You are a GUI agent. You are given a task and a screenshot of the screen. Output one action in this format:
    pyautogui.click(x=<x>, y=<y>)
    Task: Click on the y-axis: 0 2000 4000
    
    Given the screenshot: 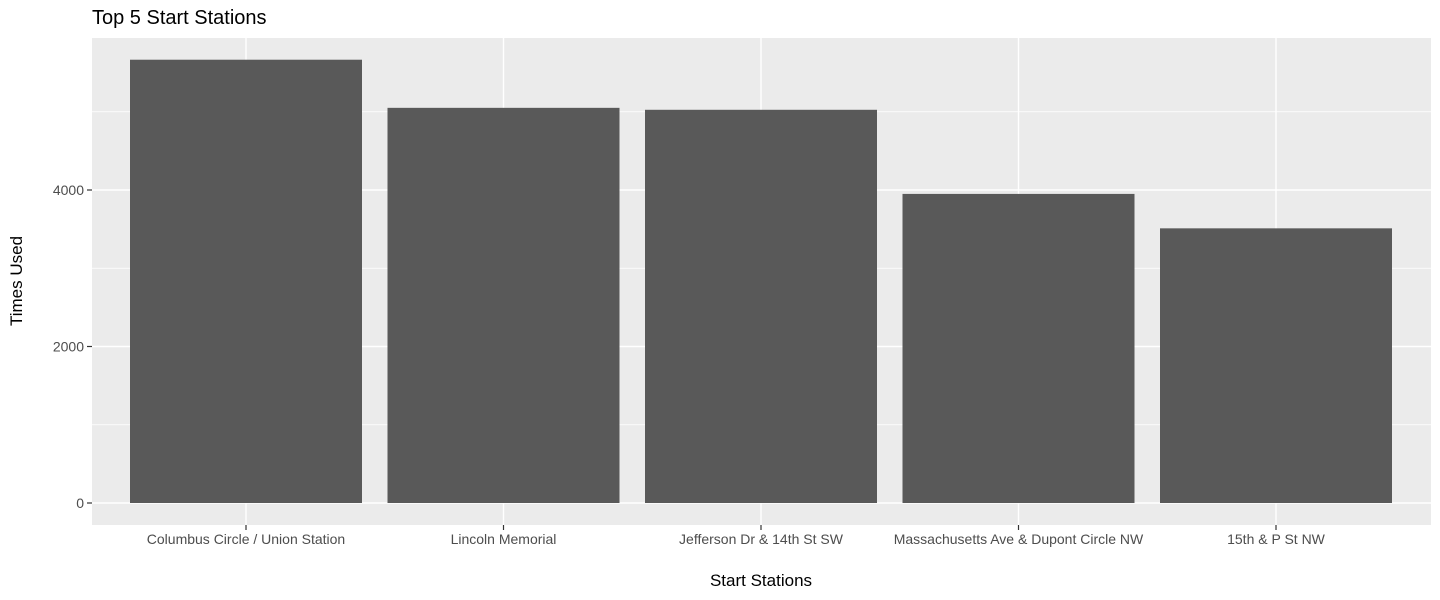 What is the action you would take?
    pyautogui.click(x=72, y=346)
    